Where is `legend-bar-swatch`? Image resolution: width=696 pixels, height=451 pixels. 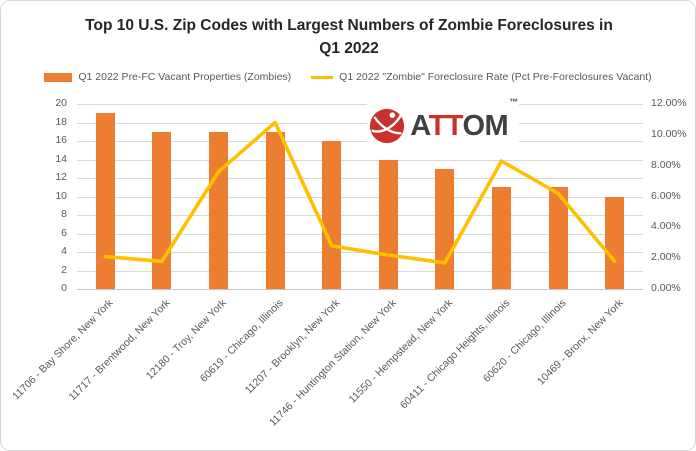 legend-bar-swatch is located at coordinates (58, 77).